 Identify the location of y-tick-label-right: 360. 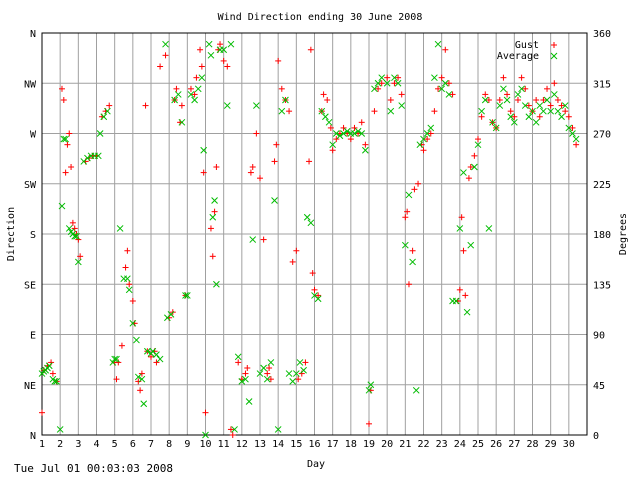
(602, 34).